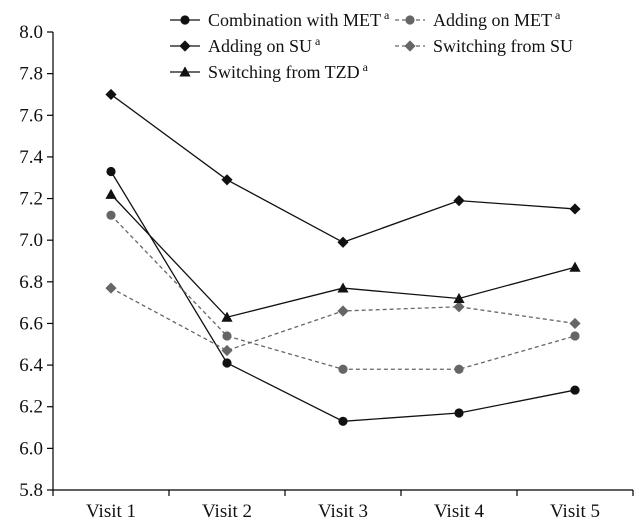  I want to click on y-tick-label: 7.2, so click(31, 199).